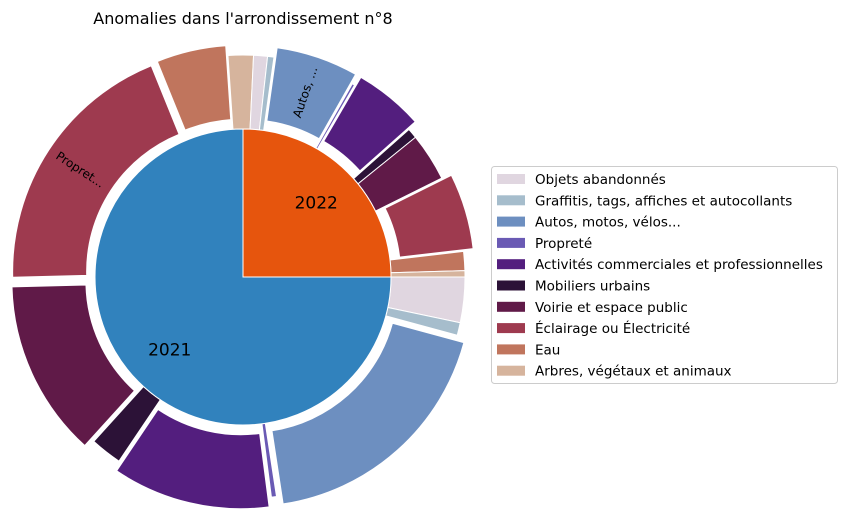  Describe the element at coordinates (511, 328) in the screenshot. I see `legend-swatch-eclairage-ou-electricite` at that location.